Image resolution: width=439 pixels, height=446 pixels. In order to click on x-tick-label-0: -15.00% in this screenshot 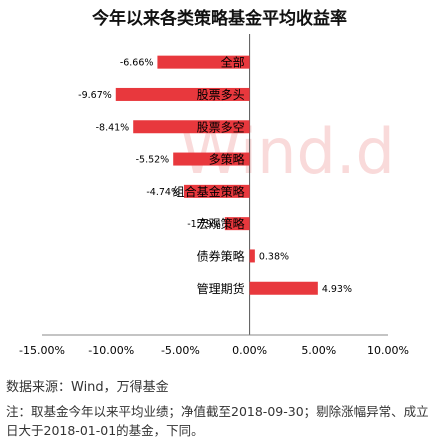, I will do `click(42, 350)`.